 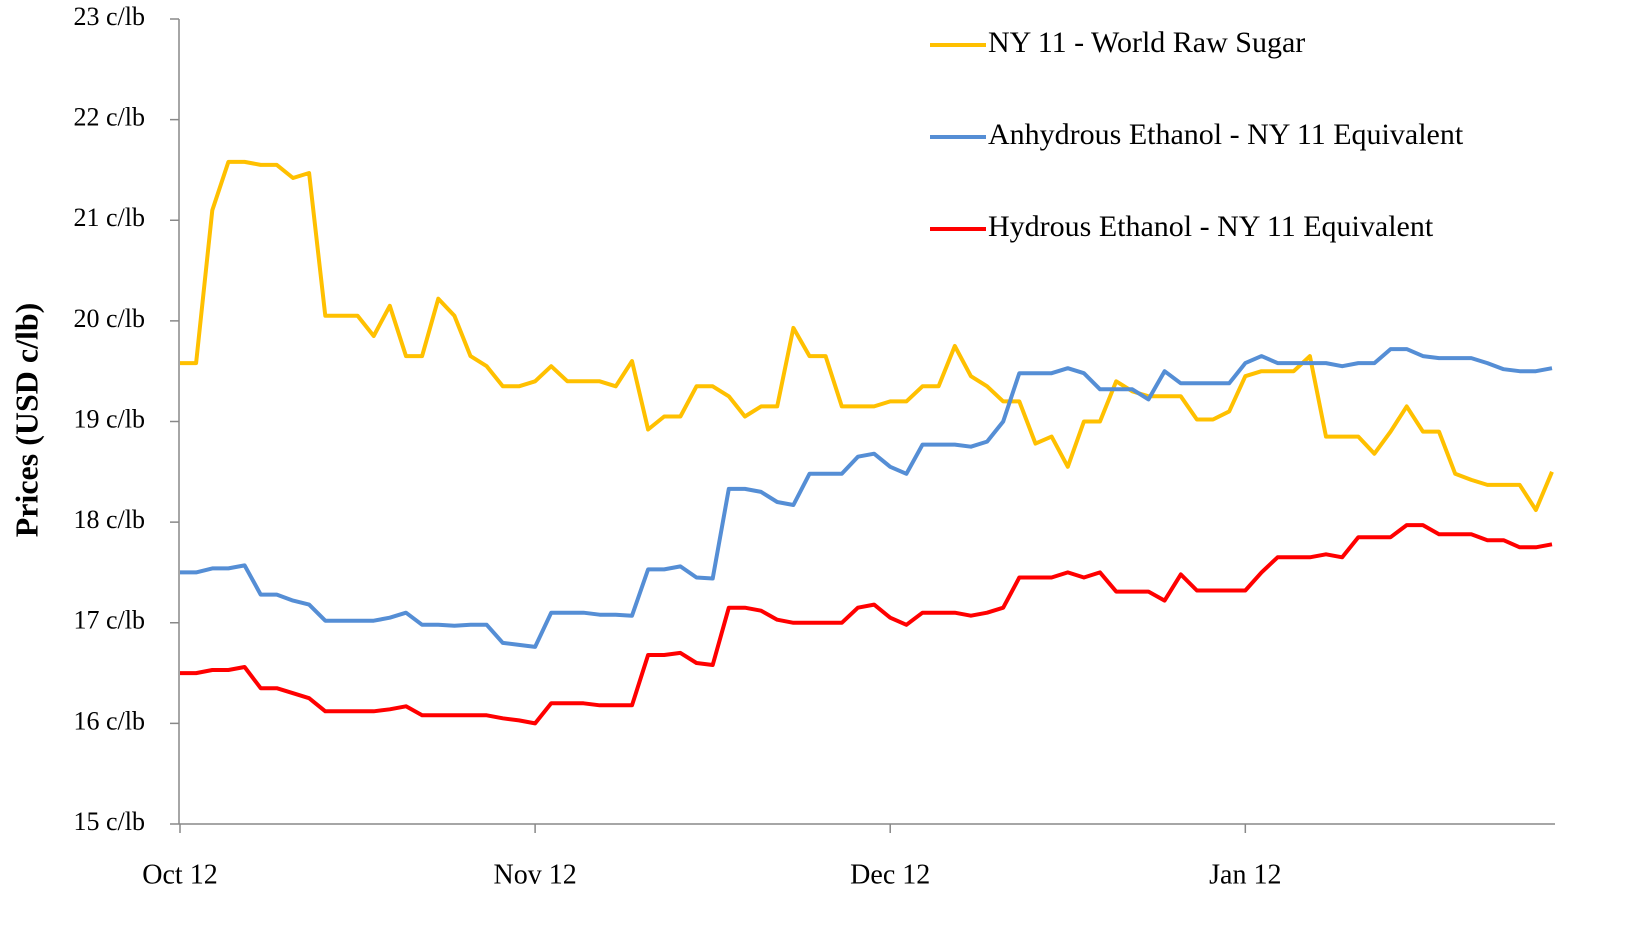 What do you see at coordinates (110, 519) in the screenshot?
I see `y-tick-label: 18 c/lb` at bounding box center [110, 519].